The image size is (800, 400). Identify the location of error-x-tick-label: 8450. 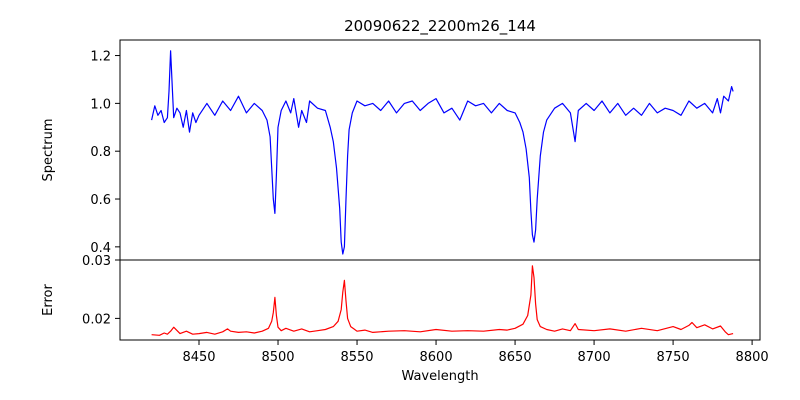
(198, 357).